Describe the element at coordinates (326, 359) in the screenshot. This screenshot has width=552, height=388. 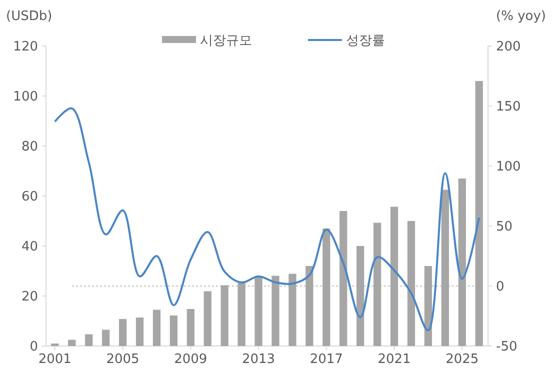
I see `x-tick-label: 2017` at that location.